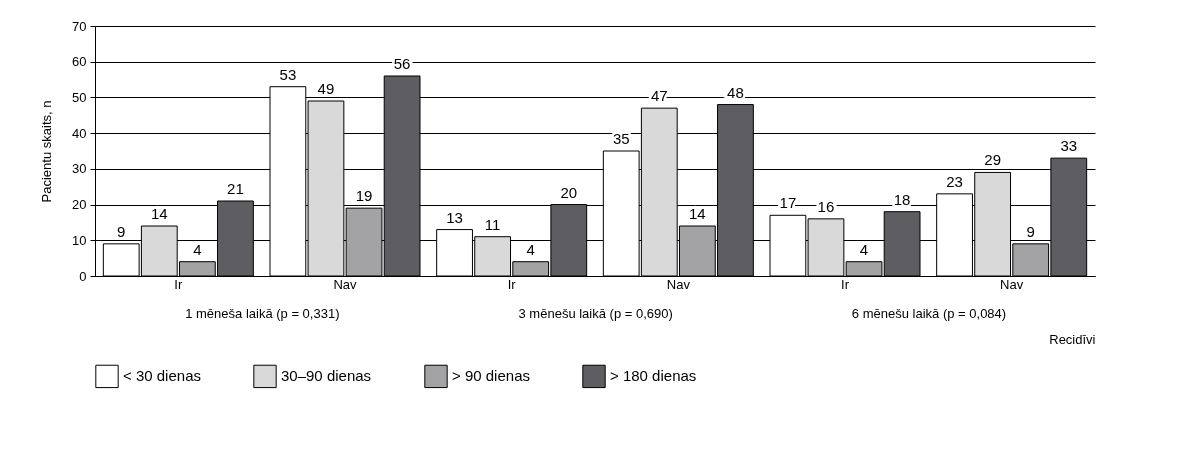 This screenshot has height=451, width=1190. What do you see at coordinates (79, 169) in the screenshot?
I see `y-tick-label: 30` at bounding box center [79, 169].